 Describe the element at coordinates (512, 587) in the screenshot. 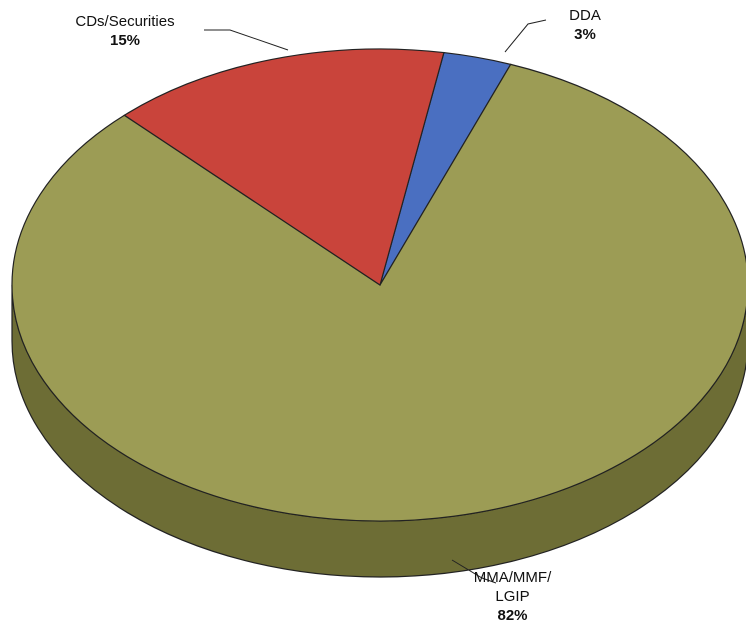

I see `slice-label: MMA/MMF/LGIP` at that location.